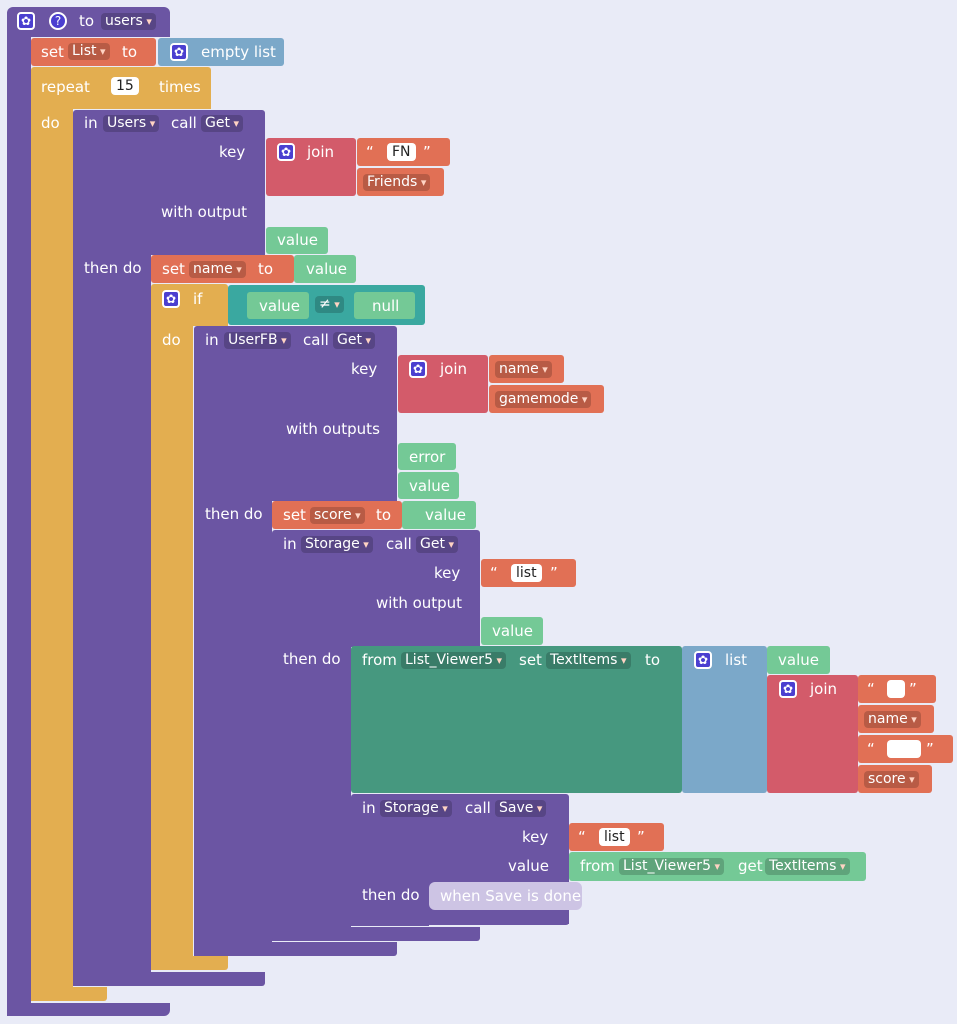 The height and width of the screenshot is (1024, 957). I want to click on list-join-gear-icon: ✿, so click(788, 689).